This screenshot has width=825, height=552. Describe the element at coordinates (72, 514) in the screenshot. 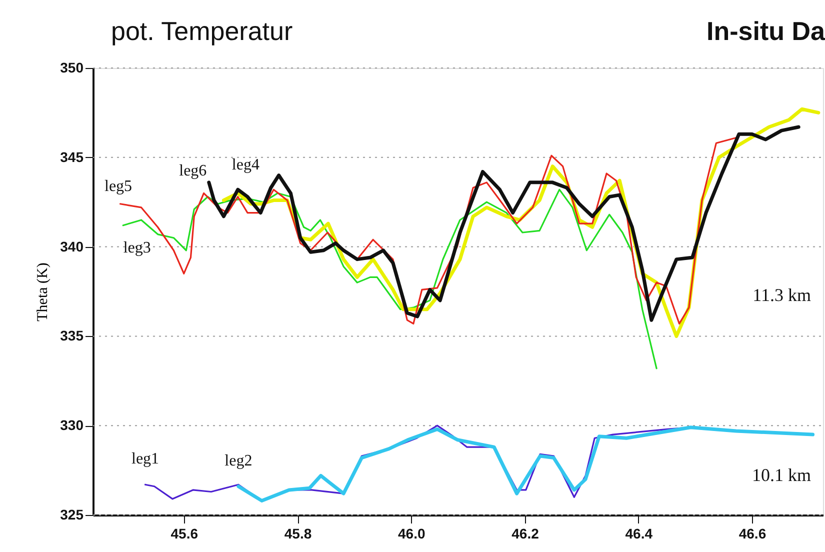

I see `y-tick-label: 325` at that location.